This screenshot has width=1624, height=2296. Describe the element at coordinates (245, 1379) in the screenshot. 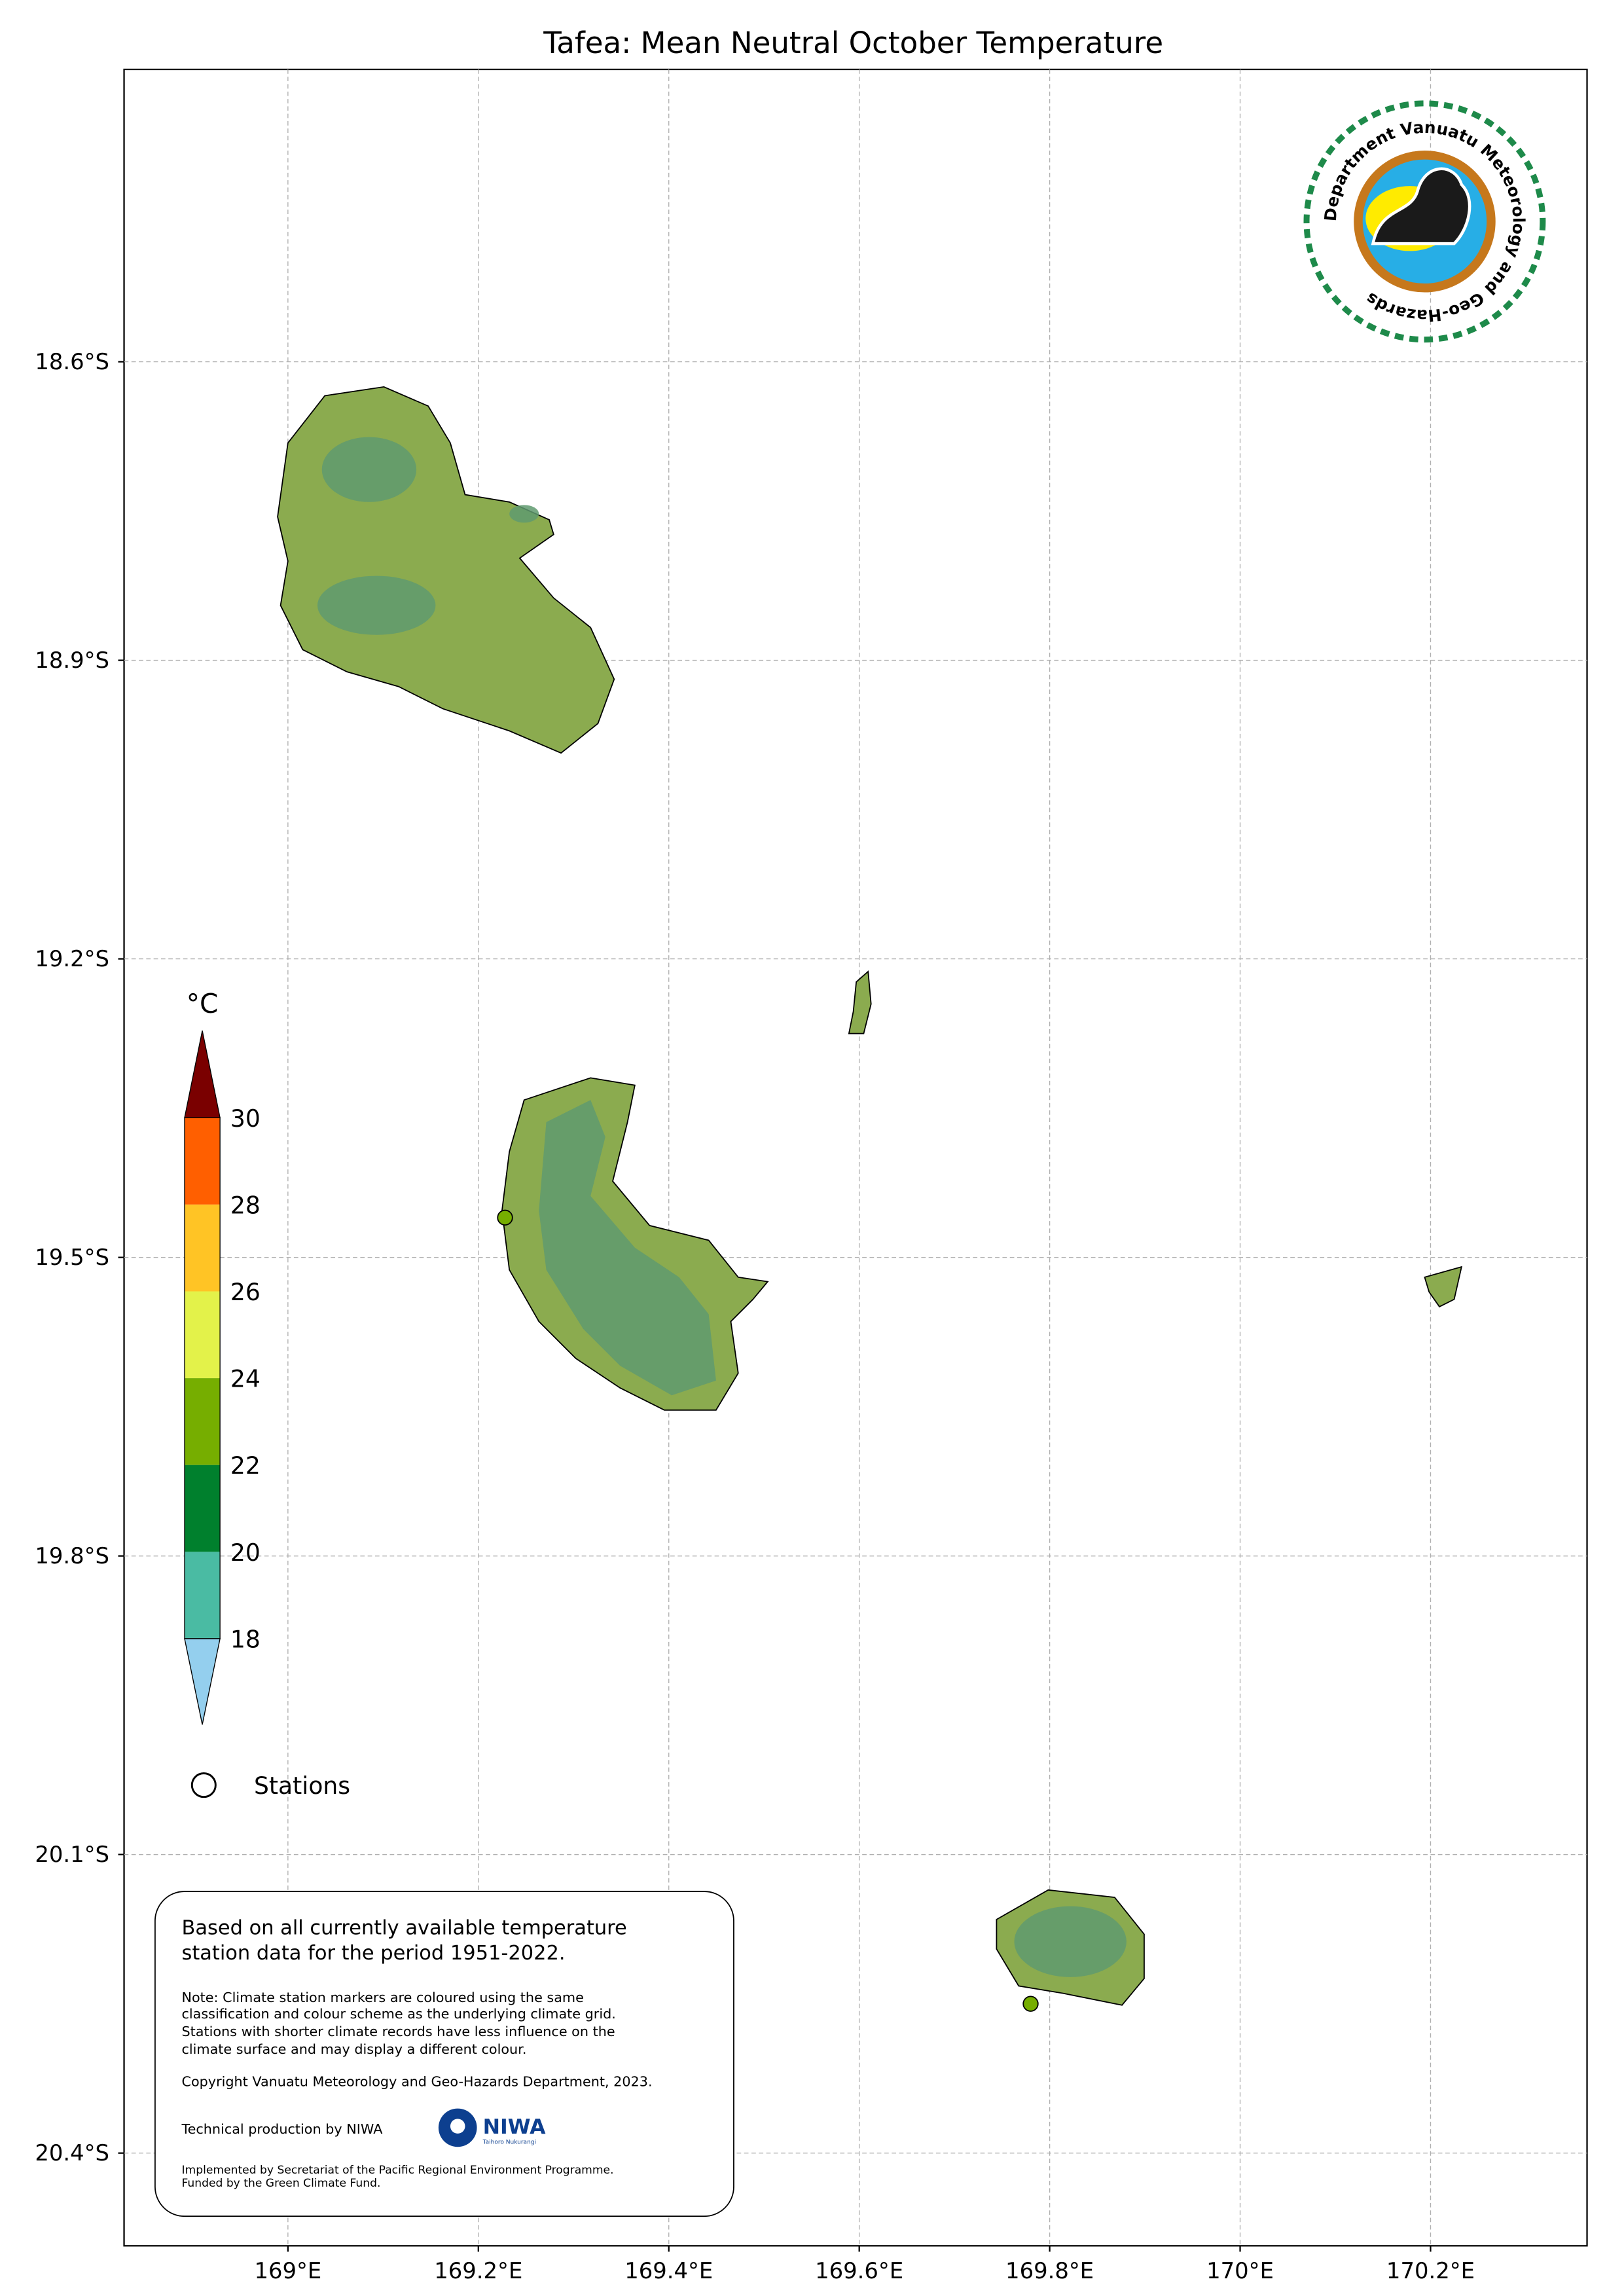

I see `colorbar-tick-label: 24` at that location.